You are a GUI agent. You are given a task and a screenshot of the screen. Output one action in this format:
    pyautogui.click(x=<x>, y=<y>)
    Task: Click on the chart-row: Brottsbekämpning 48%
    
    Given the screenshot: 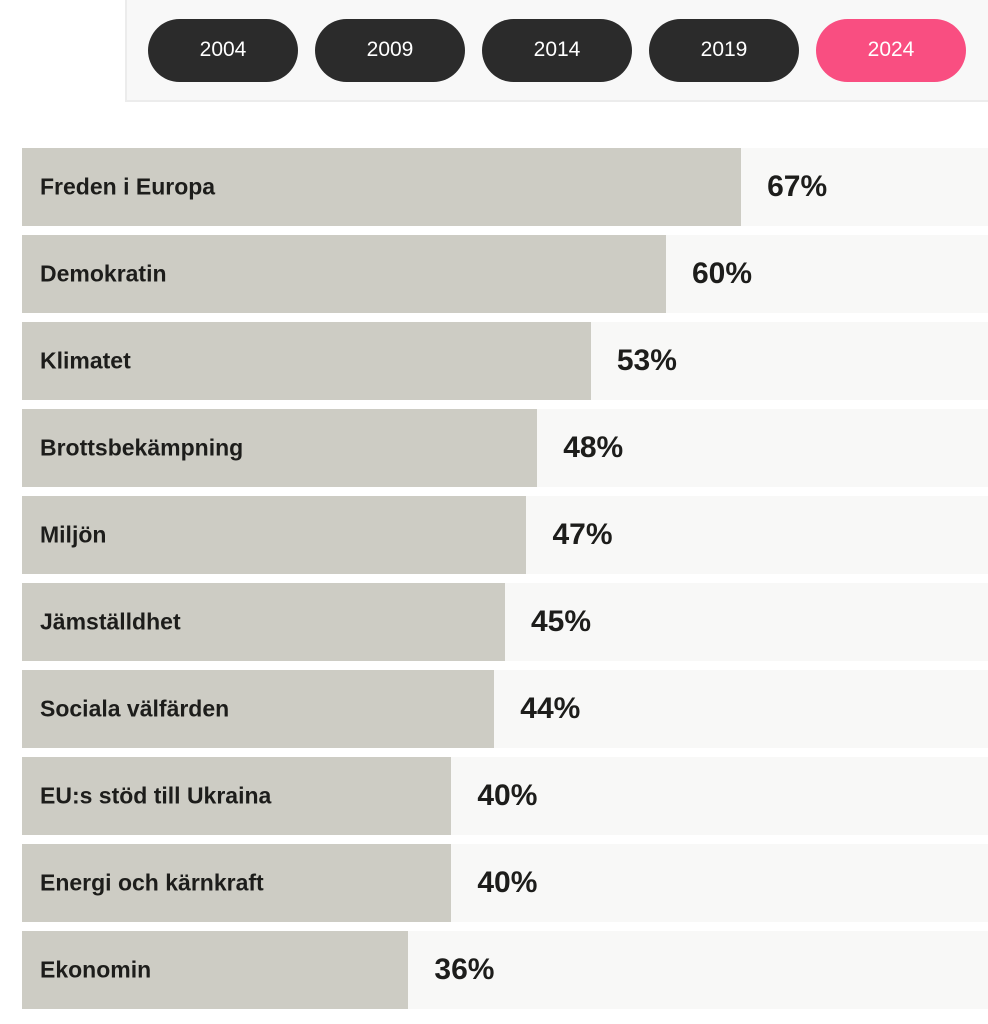 What is the action you would take?
    pyautogui.click(x=505, y=448)
    